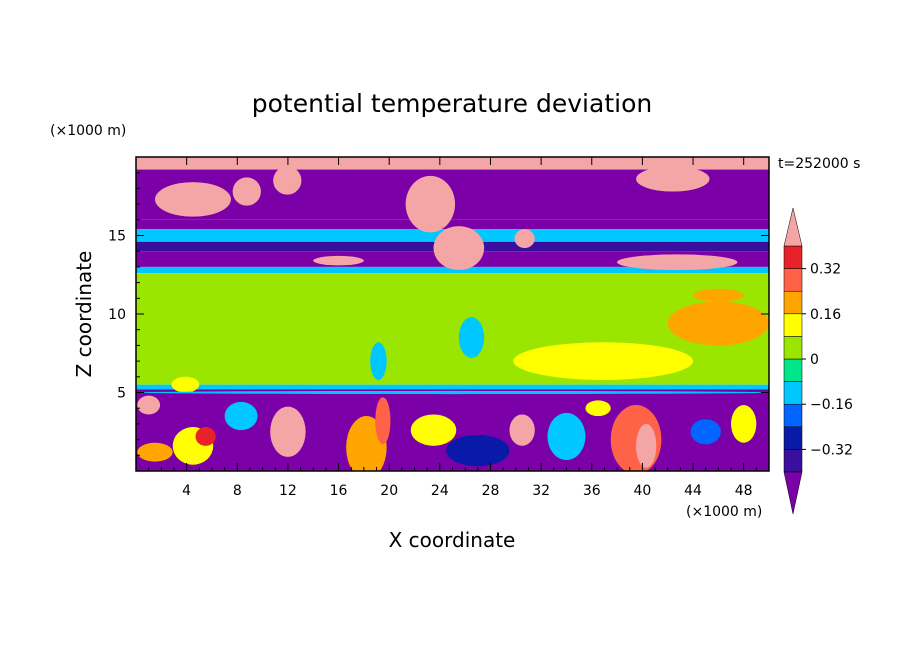 Image resolution: width=904 pixels, height=654 pixels. I want to click on colorbar-tick-label: −0.32, so click(831, 450).